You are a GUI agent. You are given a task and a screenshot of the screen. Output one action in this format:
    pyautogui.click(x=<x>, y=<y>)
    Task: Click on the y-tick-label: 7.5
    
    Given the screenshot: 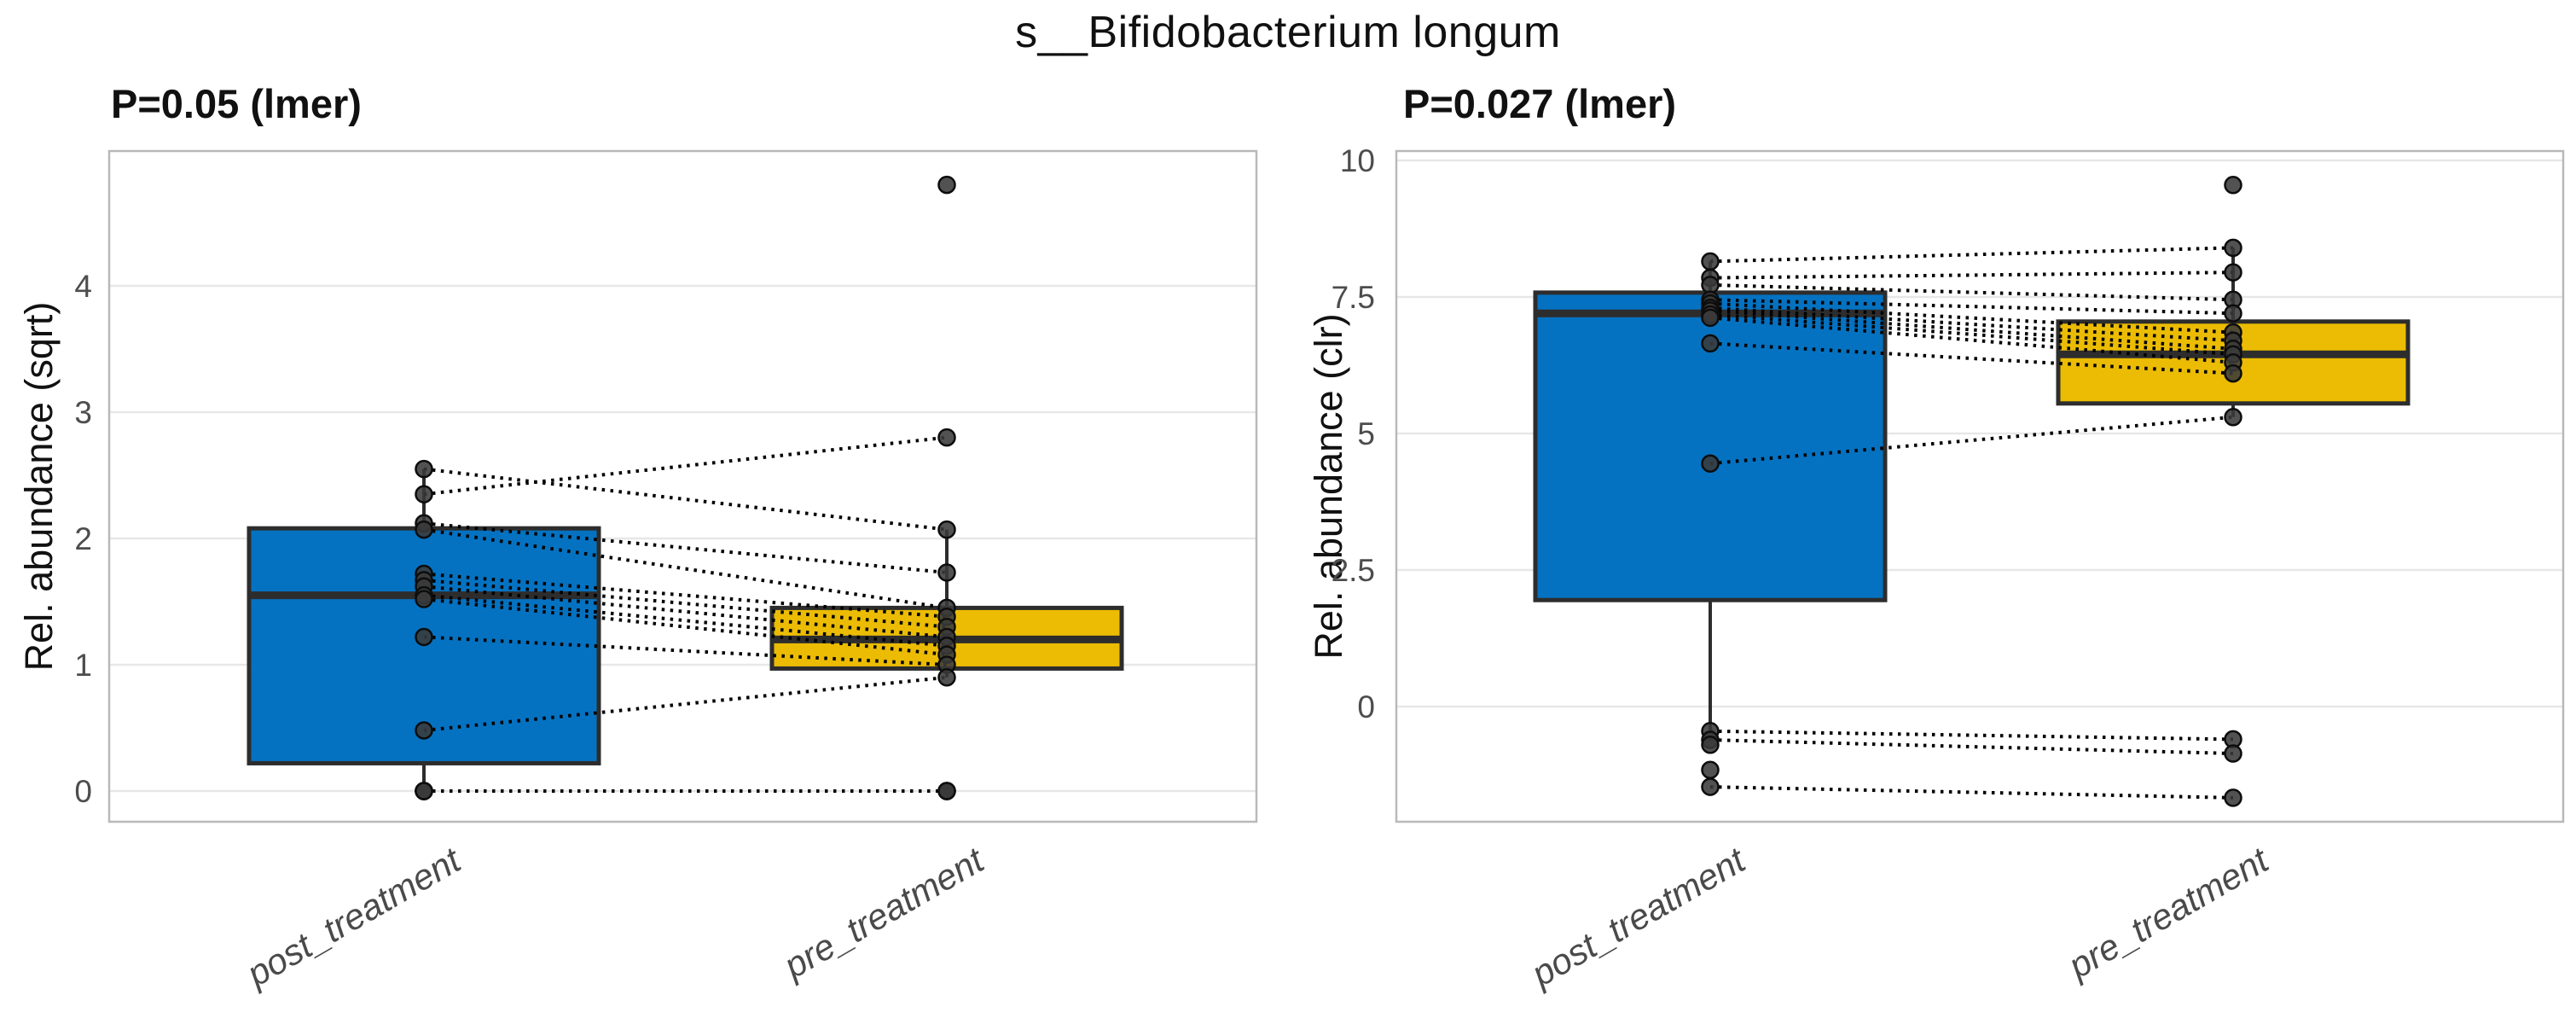 What is the action you would take?
    pyautogui.click(x=1353, y=297)
    